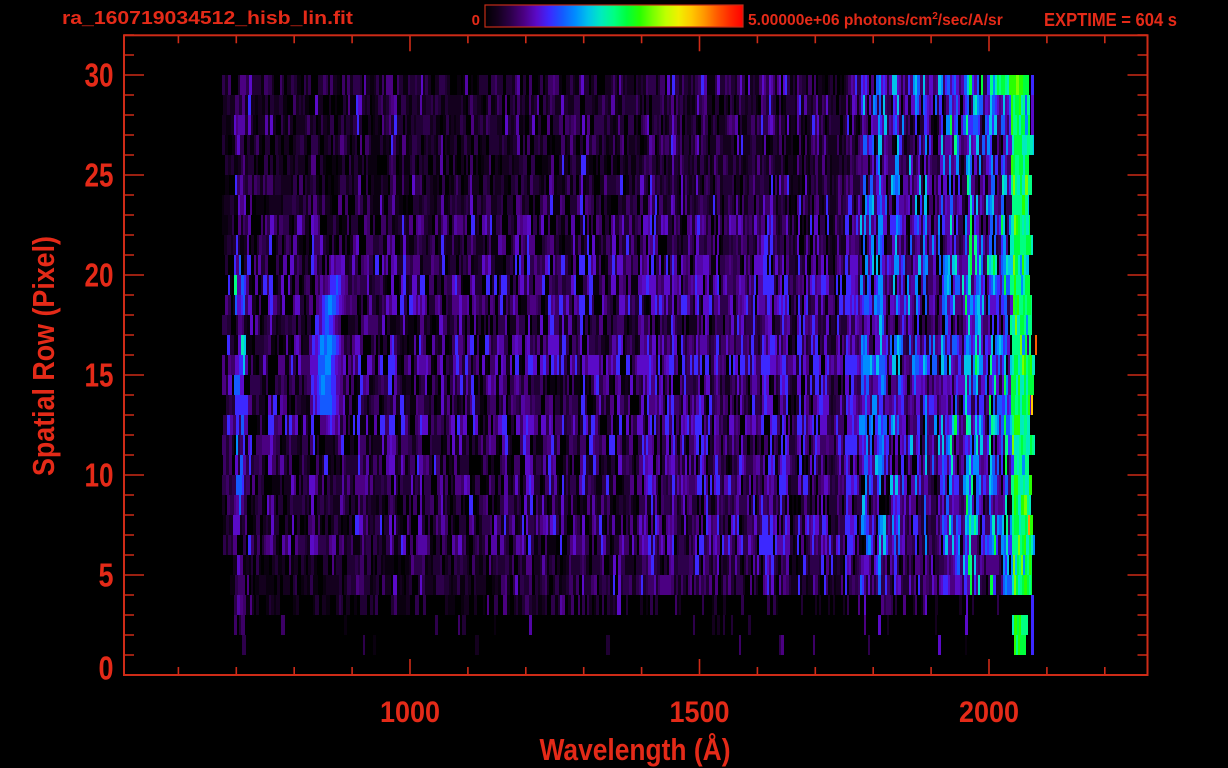 This screenshot has height=768, width=1228. Describe the element at coordinates (1110, 20) in the screenshot. I see `svg-text: EXPTIME = 604 s` at that location.